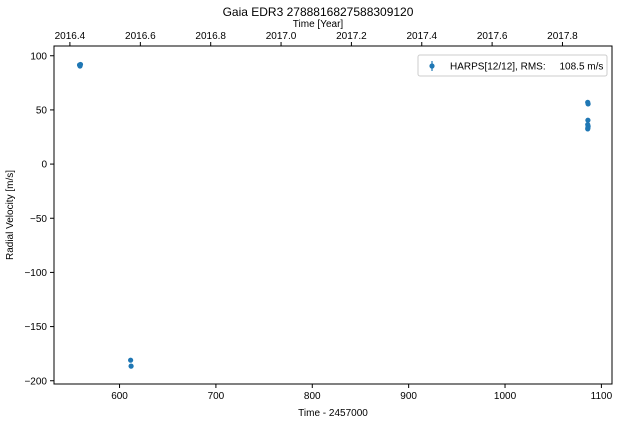 Image resolution: width=619 pixels, height=425 pixels. What do you see at coordinates (35, 273) in the screenshot?
I see `y-tick-label: −100` at bounding box center [35, 273].